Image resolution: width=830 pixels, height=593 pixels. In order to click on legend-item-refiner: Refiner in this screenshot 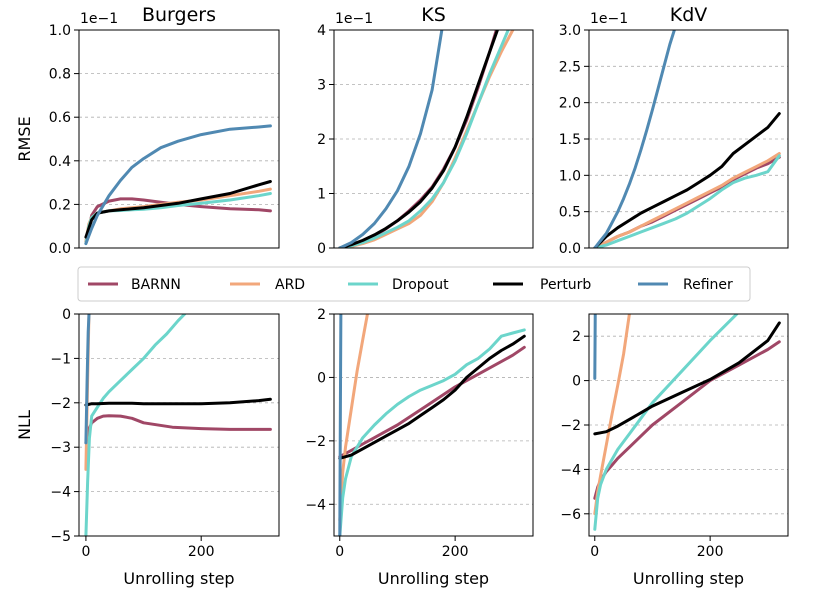, I will do `click(685, 285)`.